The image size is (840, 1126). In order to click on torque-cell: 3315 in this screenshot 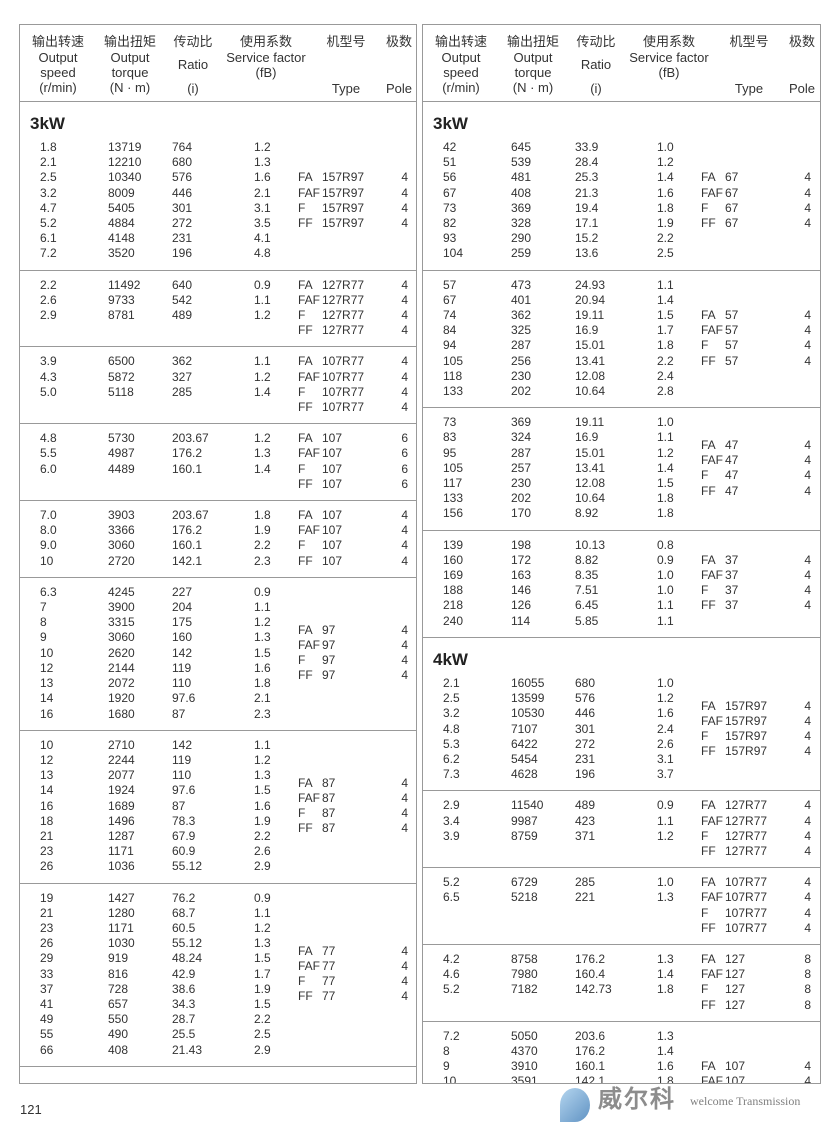, I will do `click(121, 622)`.